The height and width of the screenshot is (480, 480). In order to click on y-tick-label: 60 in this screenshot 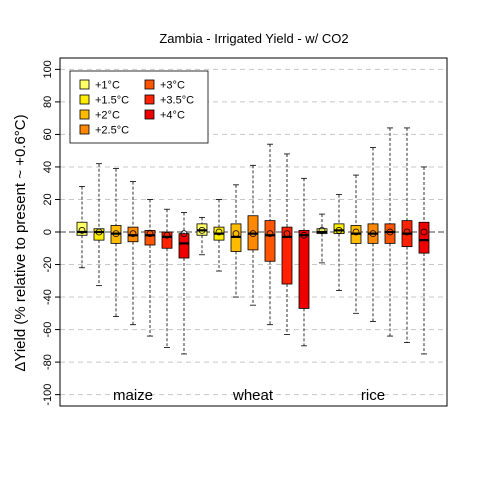, I will do `click(48, 134)`.